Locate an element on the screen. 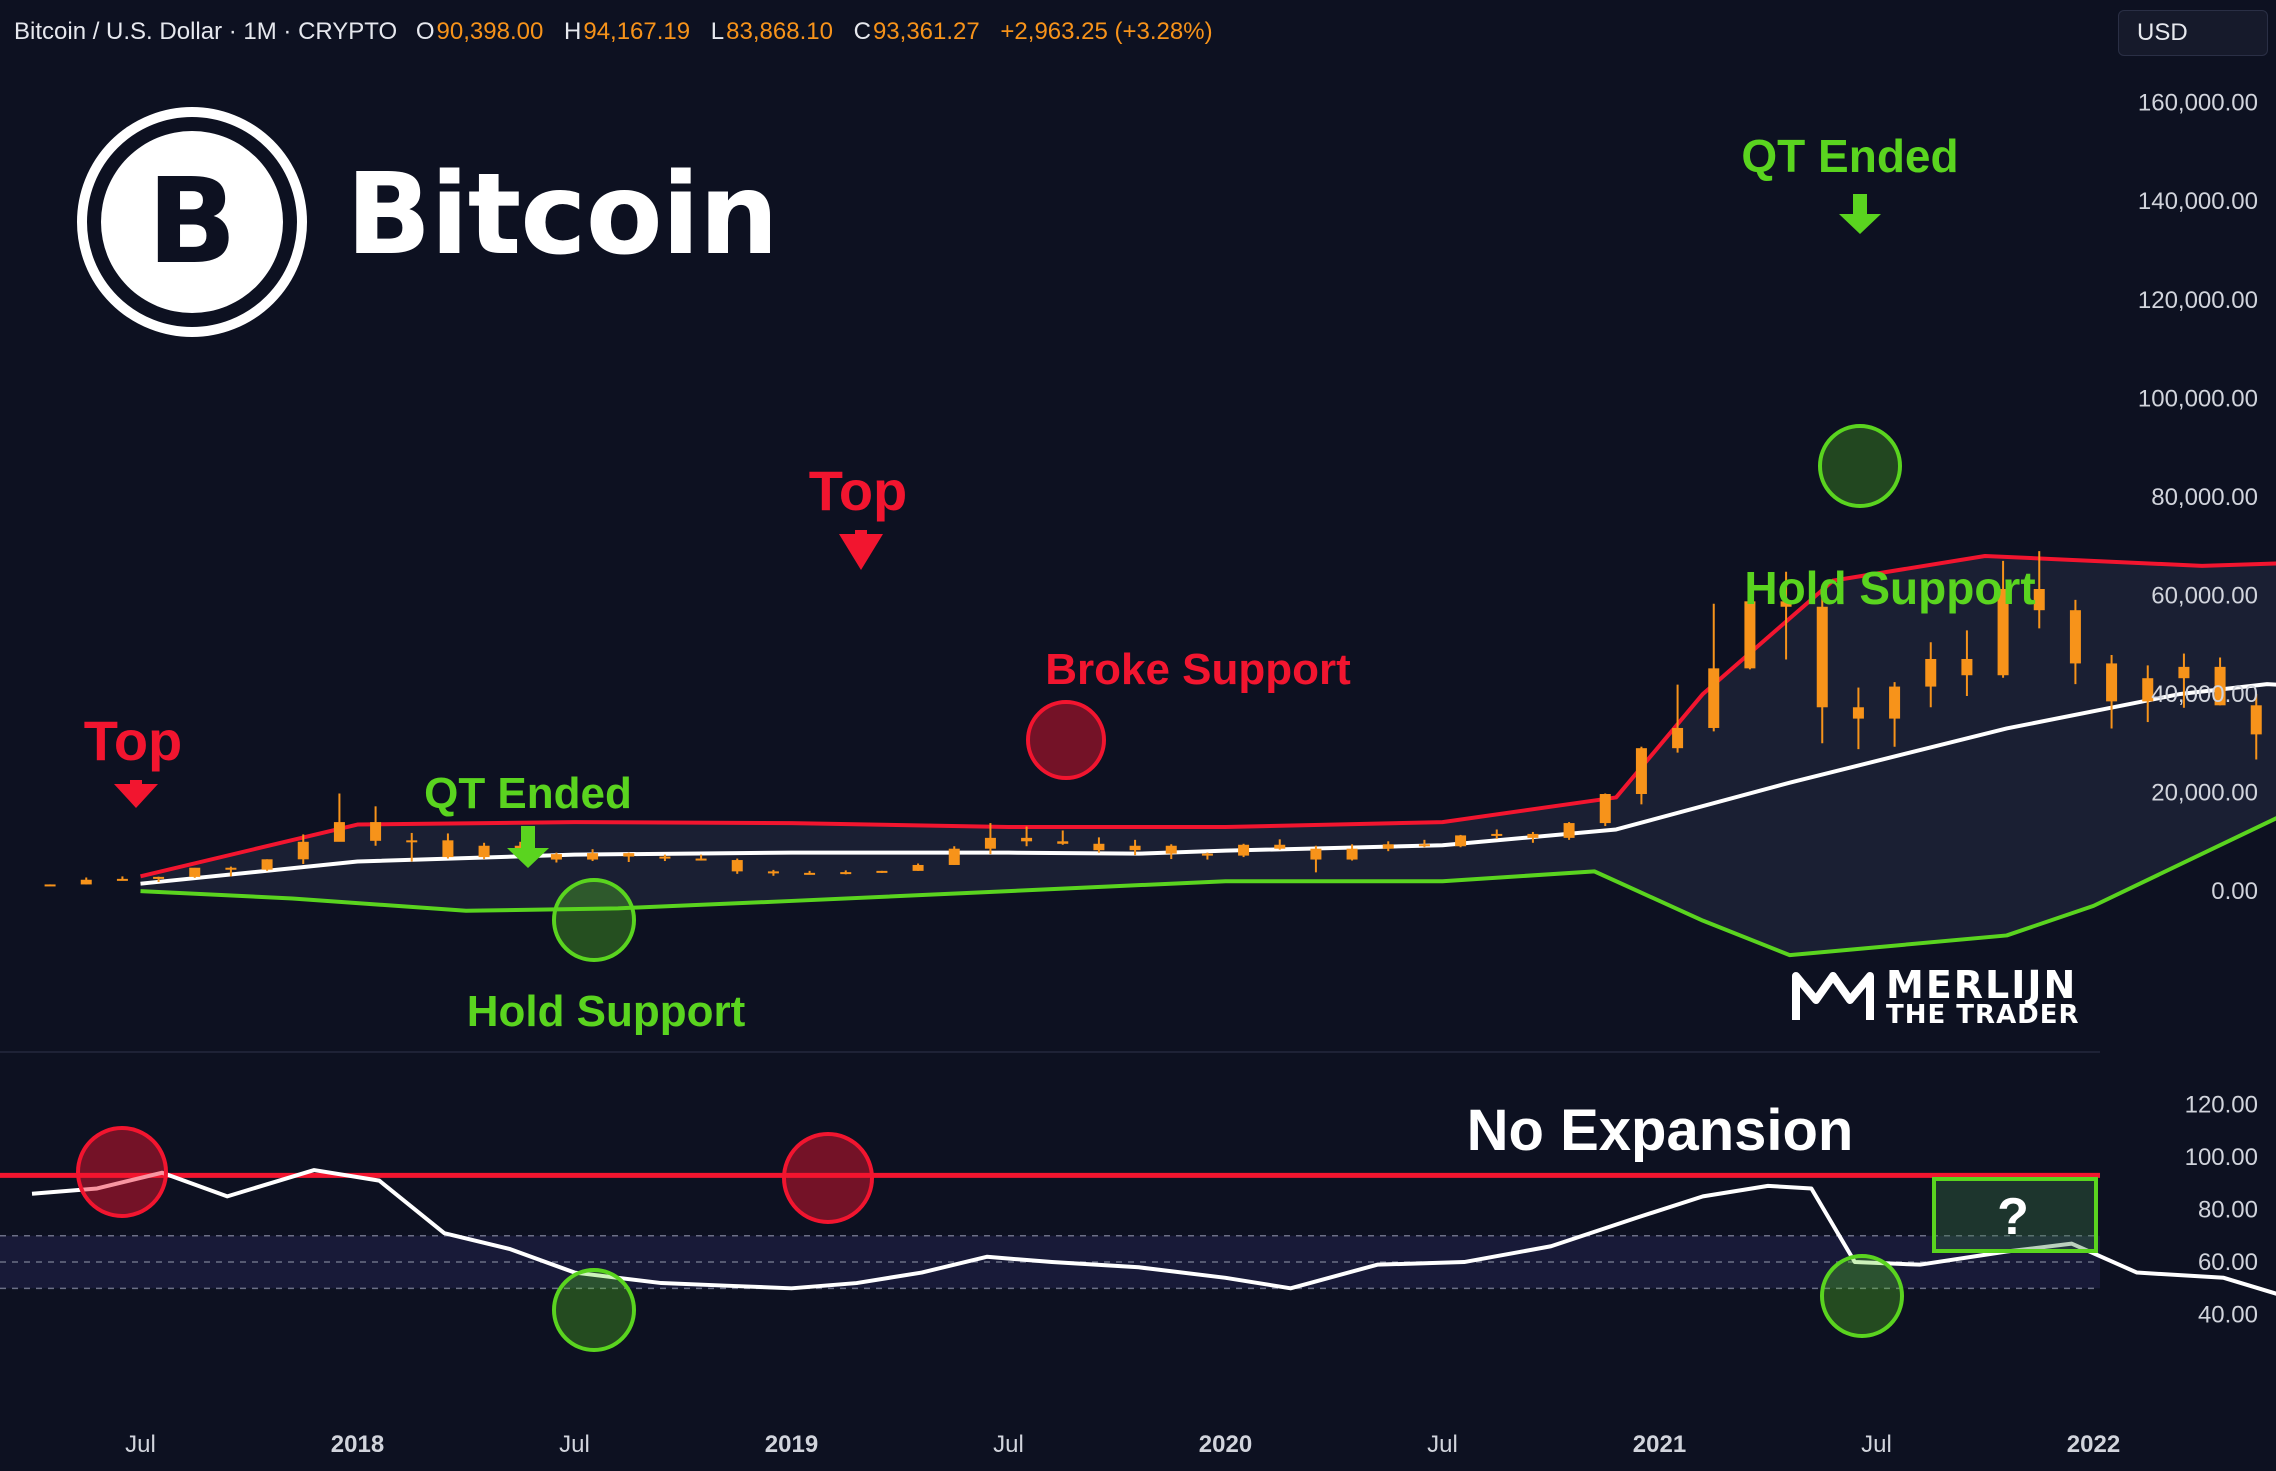 This screenshot has width=2276, height=1471. annotation-broke-support: Broke Support is located at coordinates (1198, 669).